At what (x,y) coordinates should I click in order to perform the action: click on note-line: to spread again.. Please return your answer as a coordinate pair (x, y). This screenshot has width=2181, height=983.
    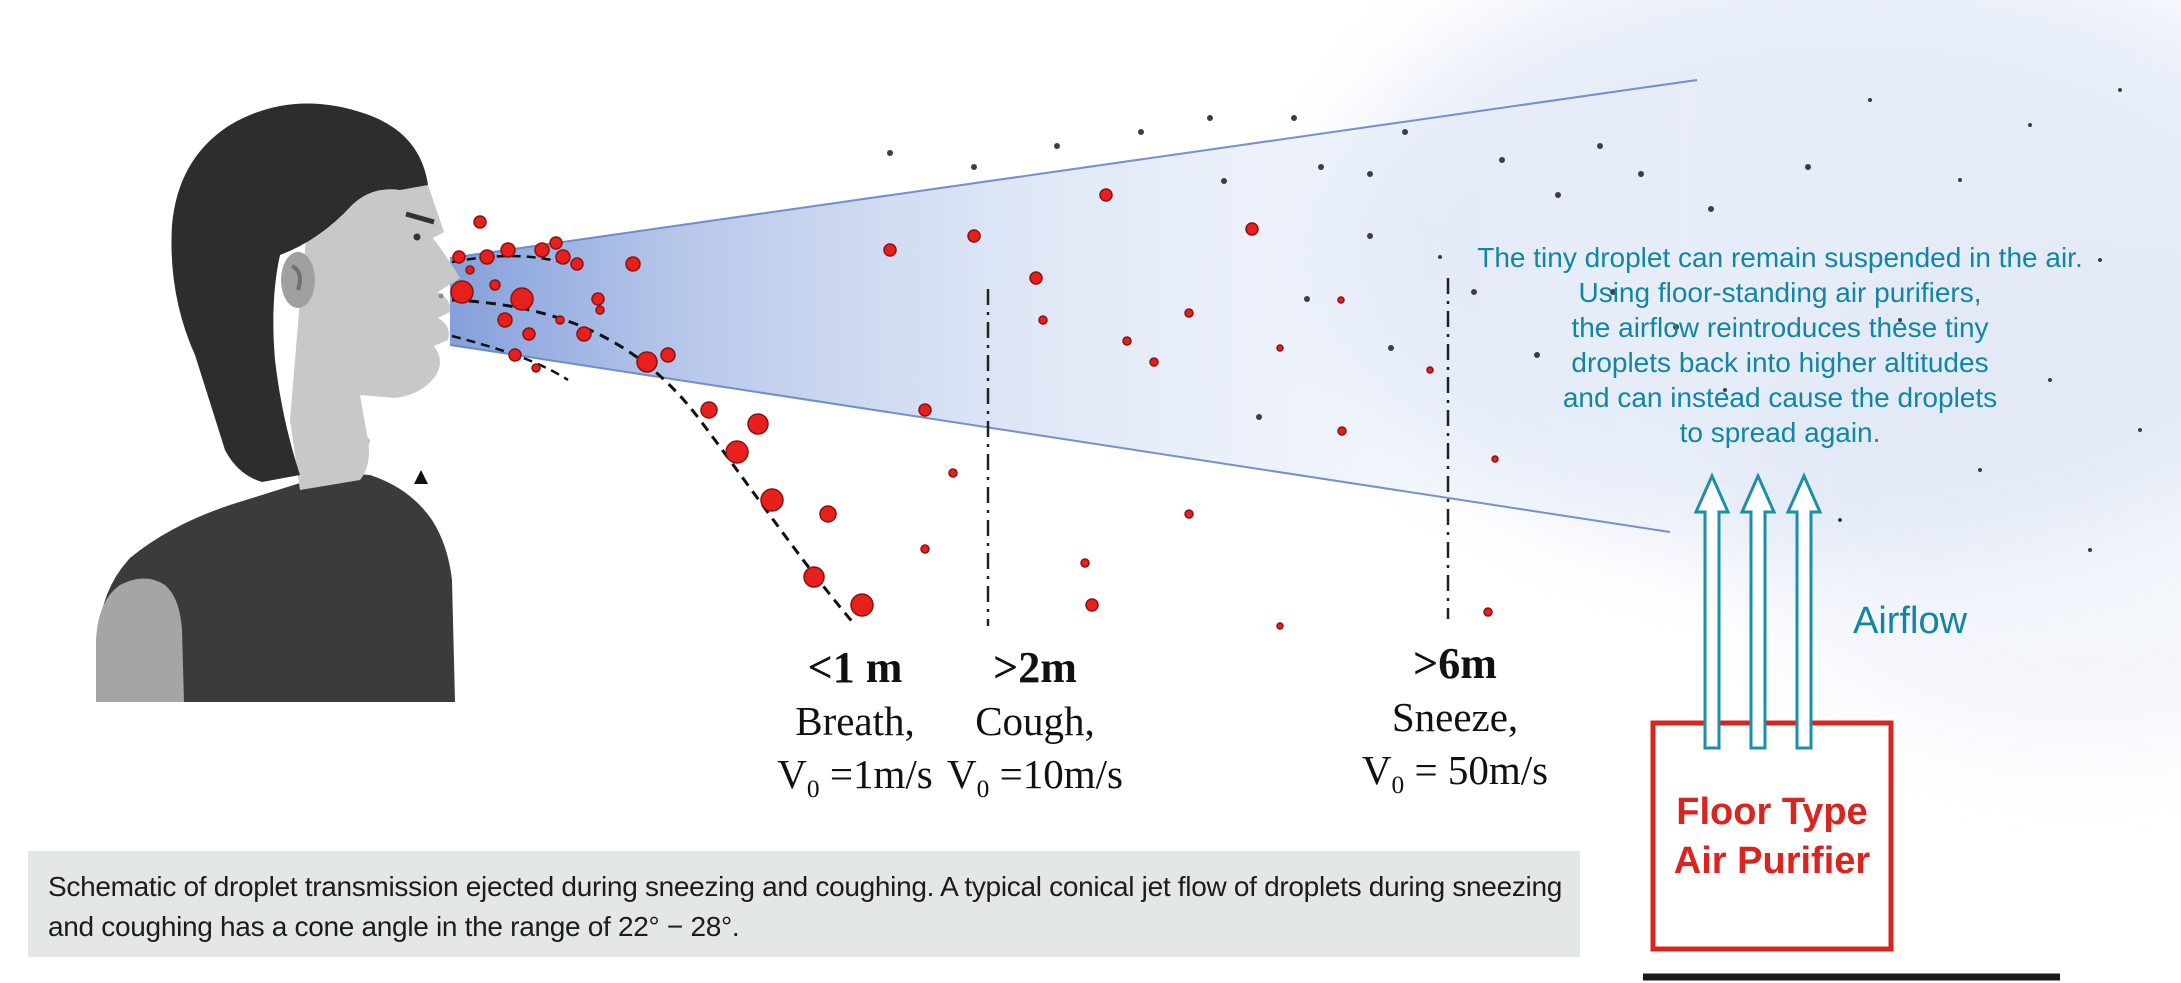
    Looking at the image, I should click on (1780, 432).